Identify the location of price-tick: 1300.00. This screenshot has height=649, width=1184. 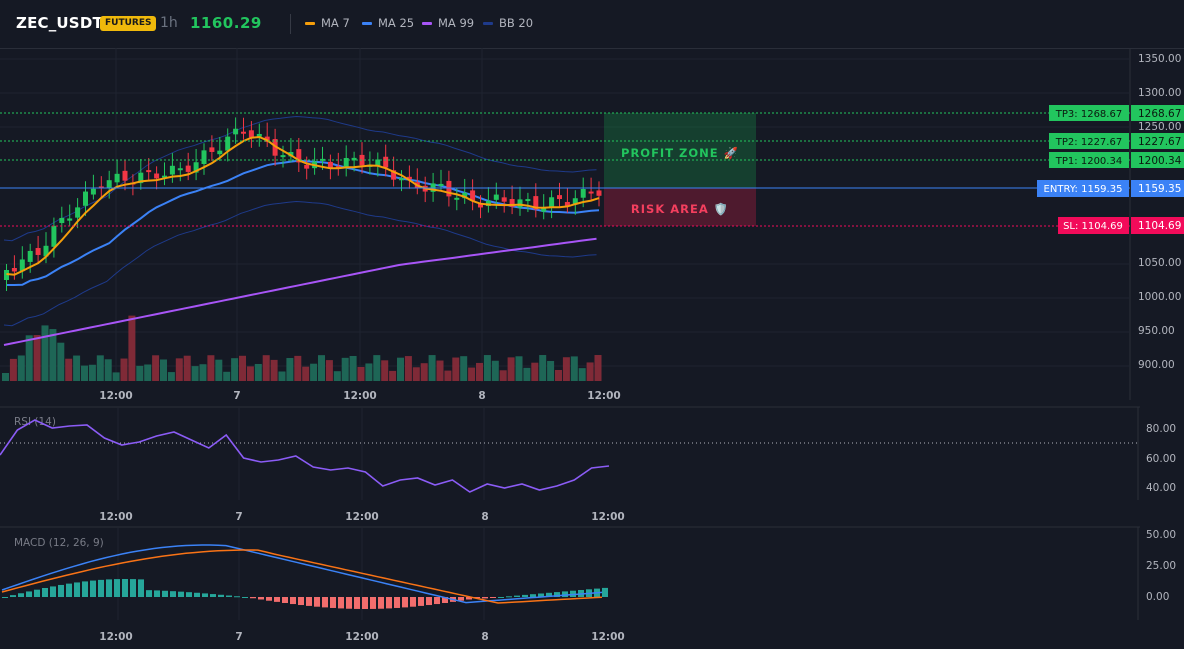
(1159, 93).